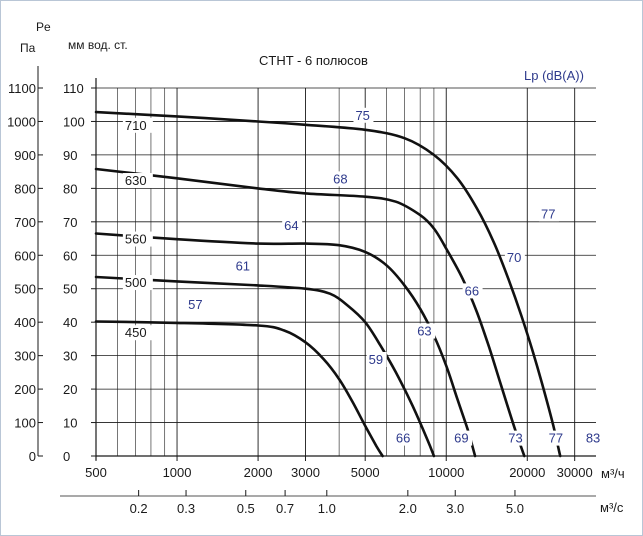  I want to click on noise-level-value: 70, so click(514, 257).